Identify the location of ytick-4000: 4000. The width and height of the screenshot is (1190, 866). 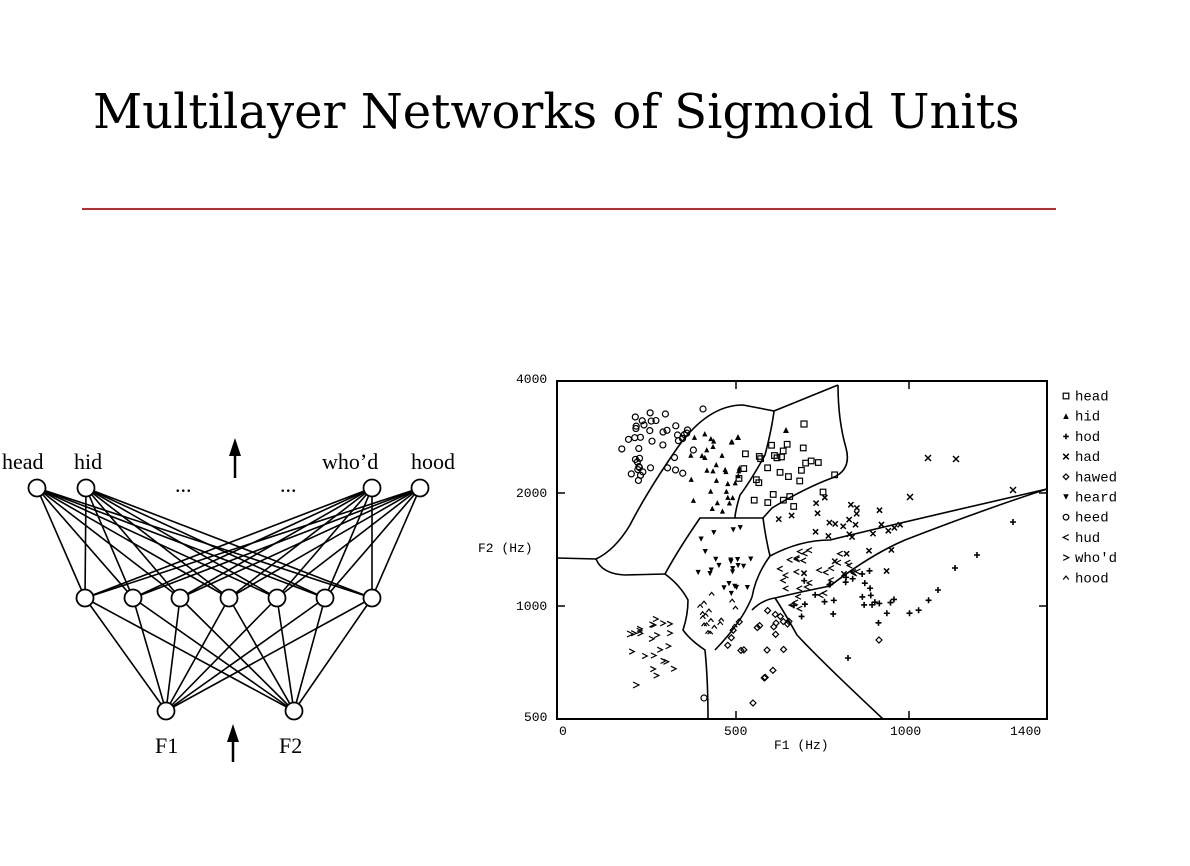
(531, 379).